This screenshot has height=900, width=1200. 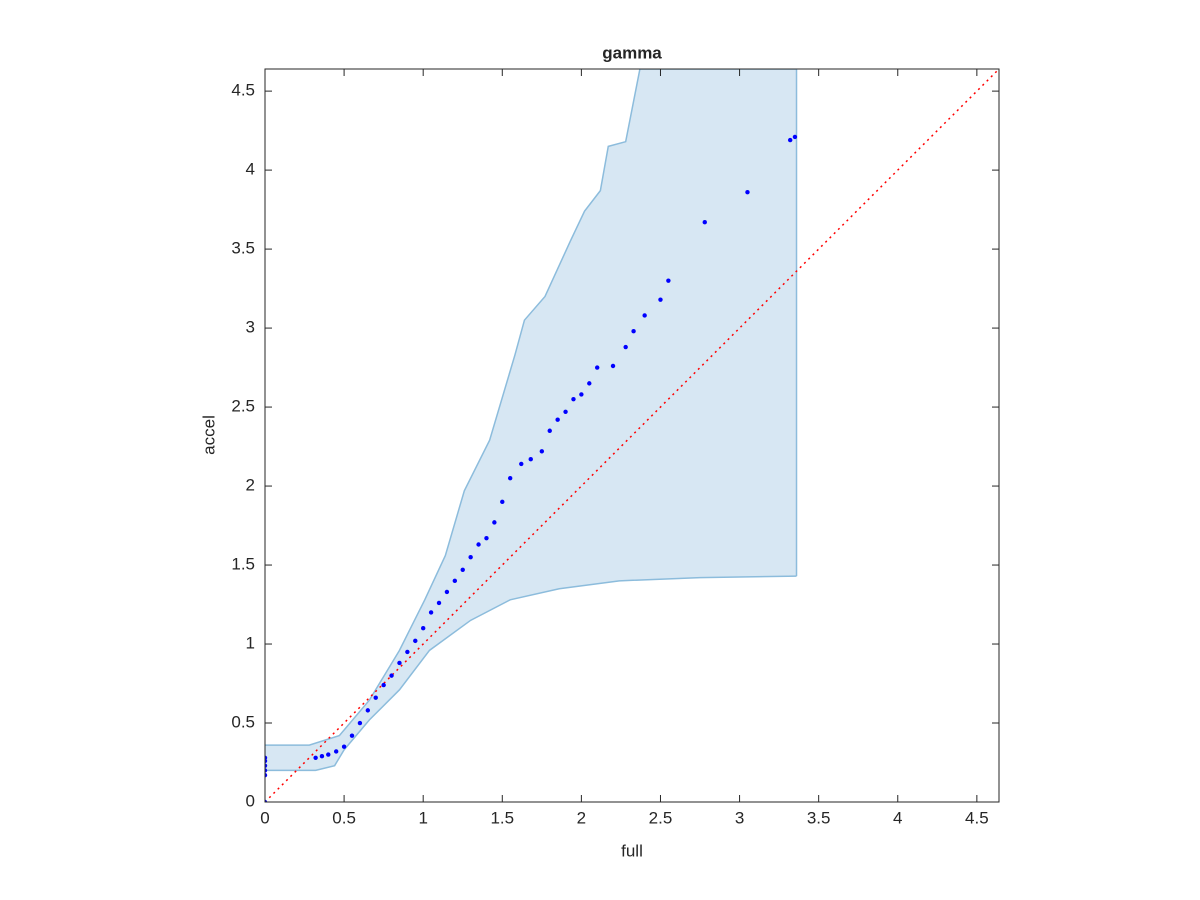 What do you see at coordinates (208, 435) in the screenshot?
I see `y-axis-label: accel` at bounding box center [208, 435].